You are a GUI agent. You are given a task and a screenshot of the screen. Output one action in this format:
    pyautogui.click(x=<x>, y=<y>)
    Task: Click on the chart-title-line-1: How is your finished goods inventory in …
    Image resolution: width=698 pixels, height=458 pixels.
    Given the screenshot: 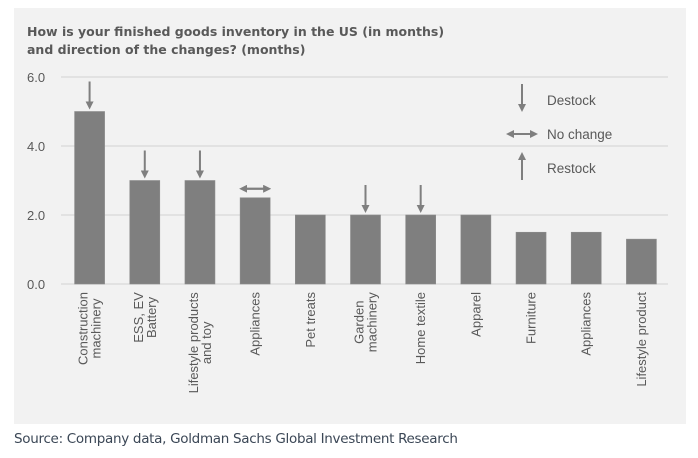 What is the action you would take?
    pyautogui.click(x=236, y=31)
    